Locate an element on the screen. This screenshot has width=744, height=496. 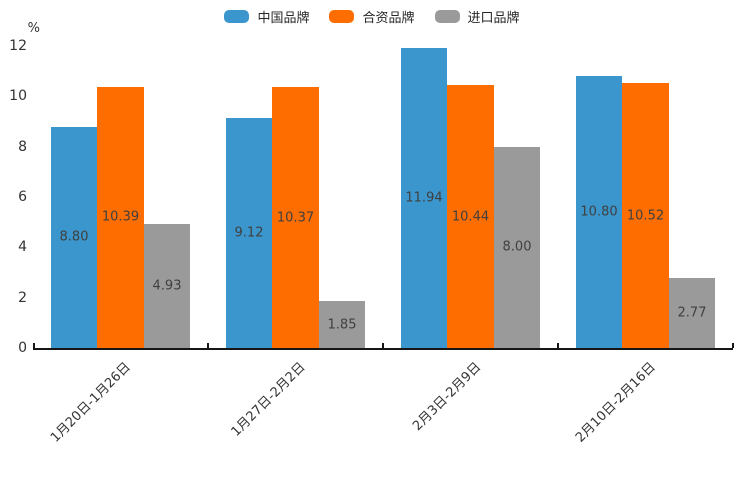
y-axis-labels: 0 2 4 6 8 10 12 is located at coordinates (13, 197).